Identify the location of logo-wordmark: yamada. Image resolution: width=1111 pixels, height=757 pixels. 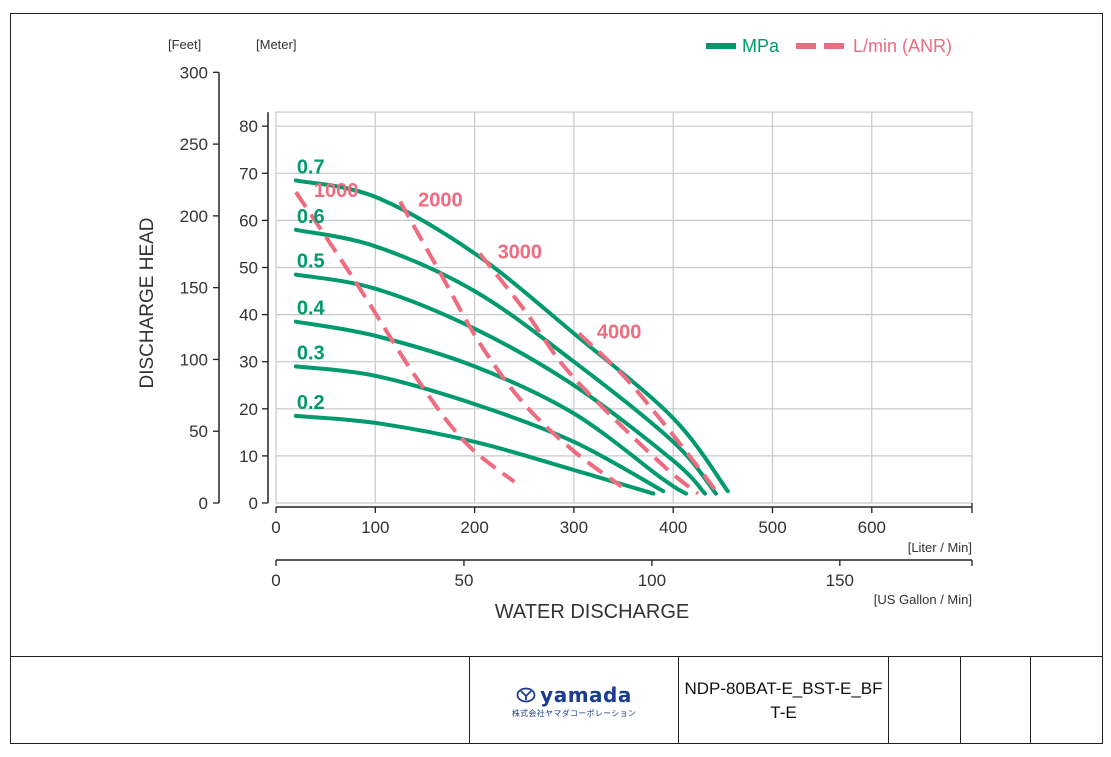
(586, 694).